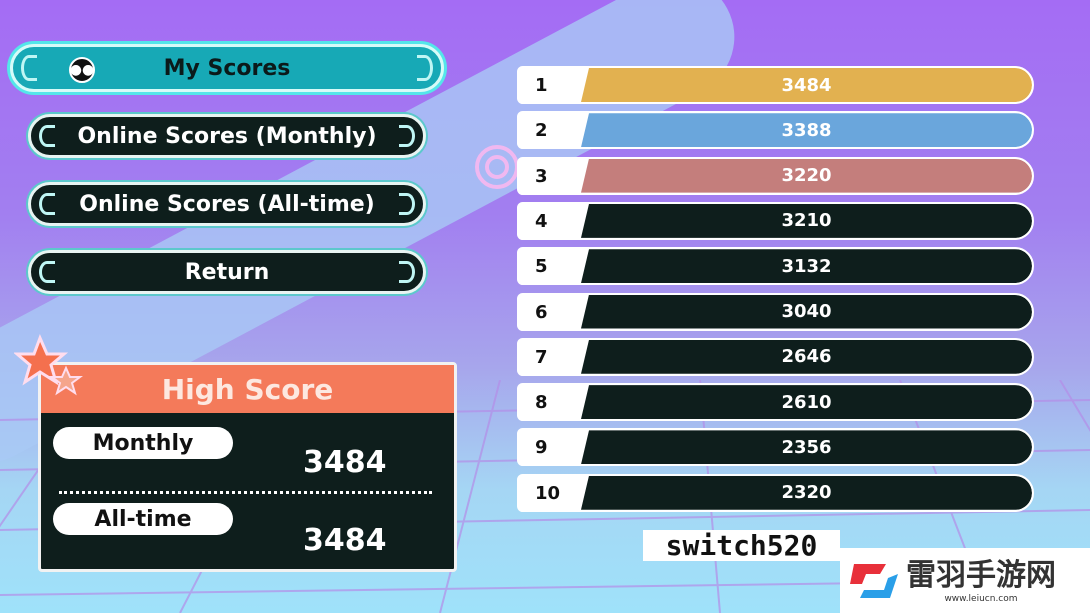 The image size is (1090, 613). I want to click on score-value: 3220, so click(806, 176).